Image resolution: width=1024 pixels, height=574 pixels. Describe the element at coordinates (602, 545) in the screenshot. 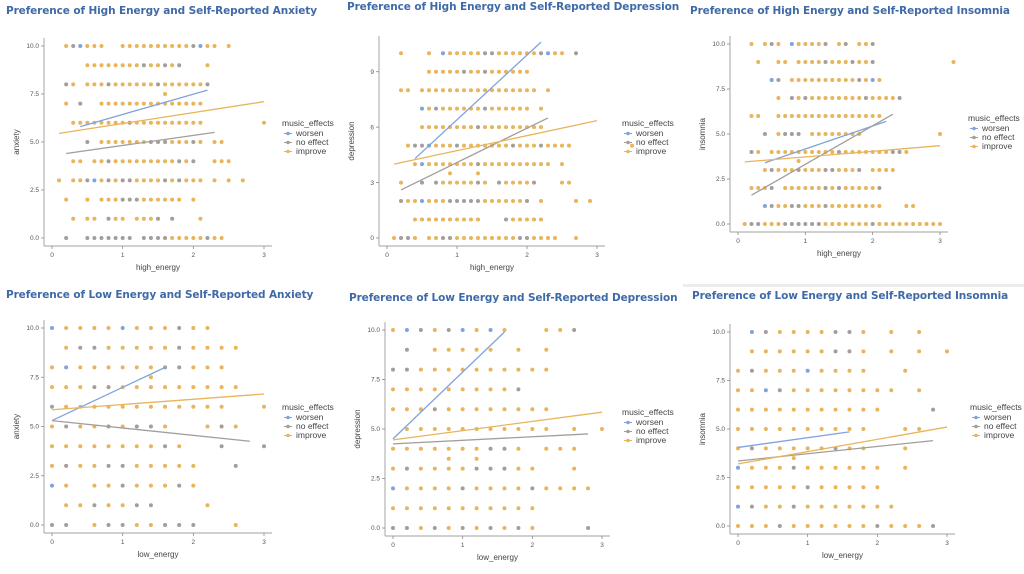

I see `x-tick-label: 3` at that location.